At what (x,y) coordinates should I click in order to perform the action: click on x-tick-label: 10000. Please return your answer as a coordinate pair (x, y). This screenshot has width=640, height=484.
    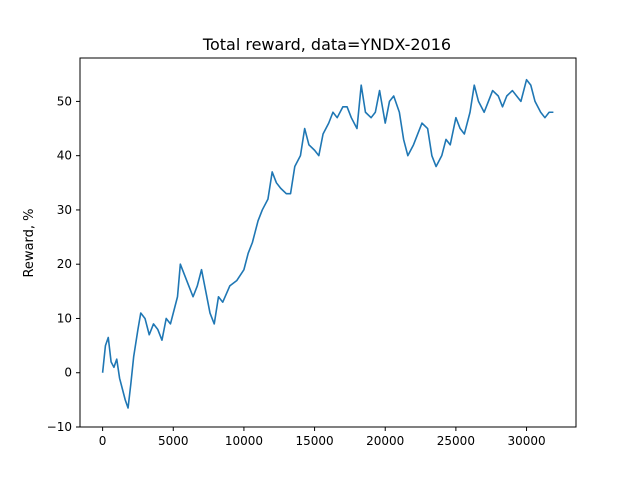
    Looking at the image, I should click on (244, 441).